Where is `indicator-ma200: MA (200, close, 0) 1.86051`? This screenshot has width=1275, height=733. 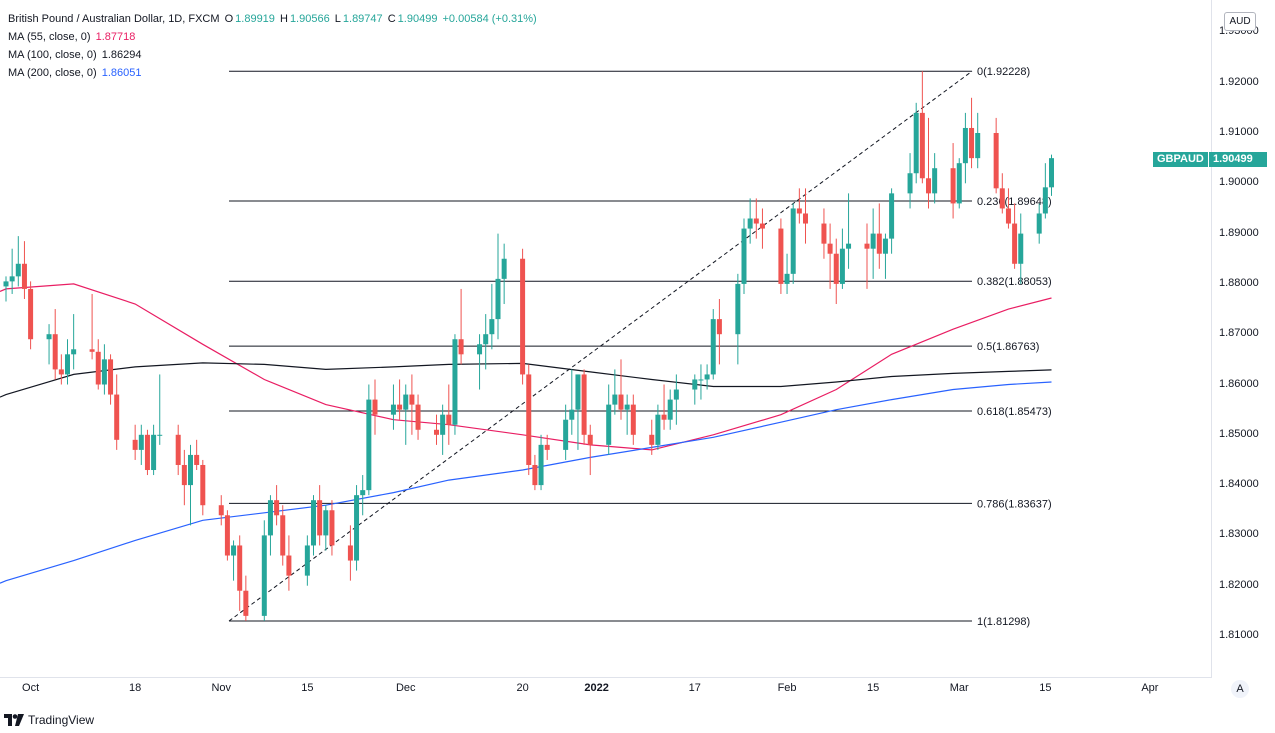
indicator-ma200: MA (200, close, 0) 1.86051 is located at coordinates (75, 73).